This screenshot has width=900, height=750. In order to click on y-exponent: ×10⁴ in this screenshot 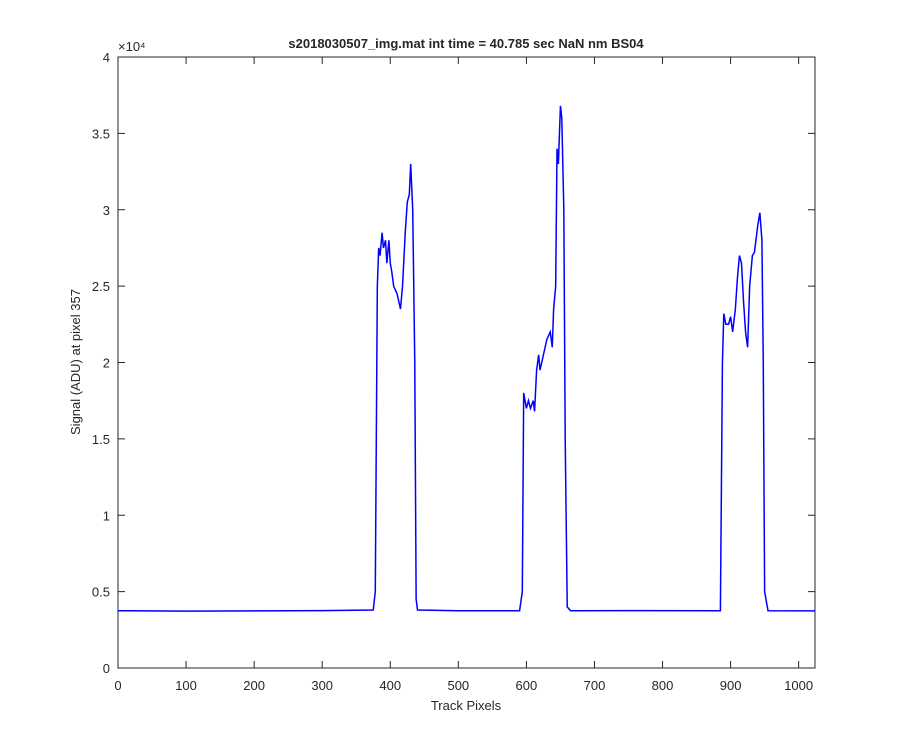, I will do `click(132, 46)`.